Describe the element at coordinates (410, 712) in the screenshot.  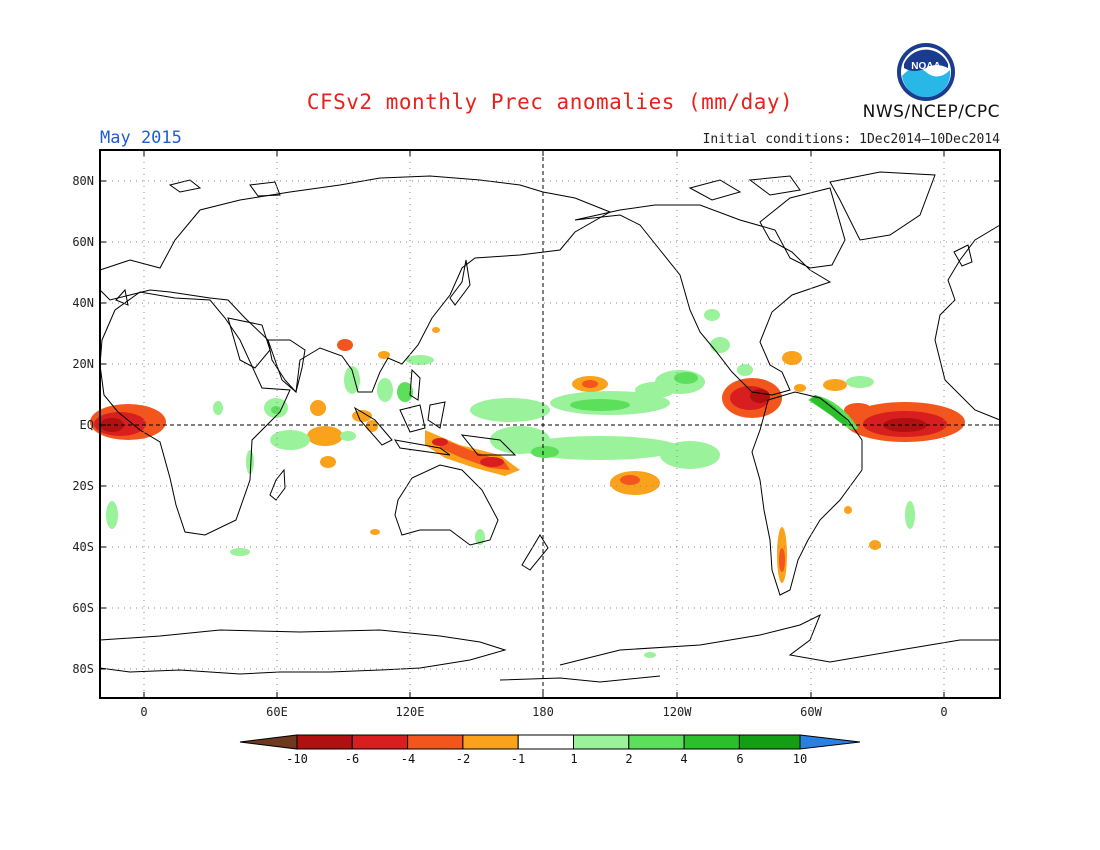
I see `lon-label: 120E` at that location.